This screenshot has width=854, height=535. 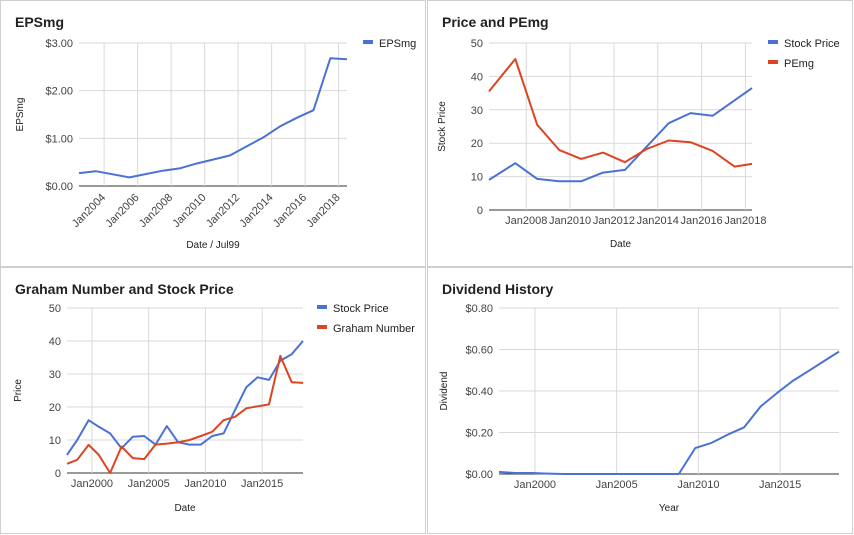 I want to click on y-tick-label: $0.80, so click(x=479, y=309).